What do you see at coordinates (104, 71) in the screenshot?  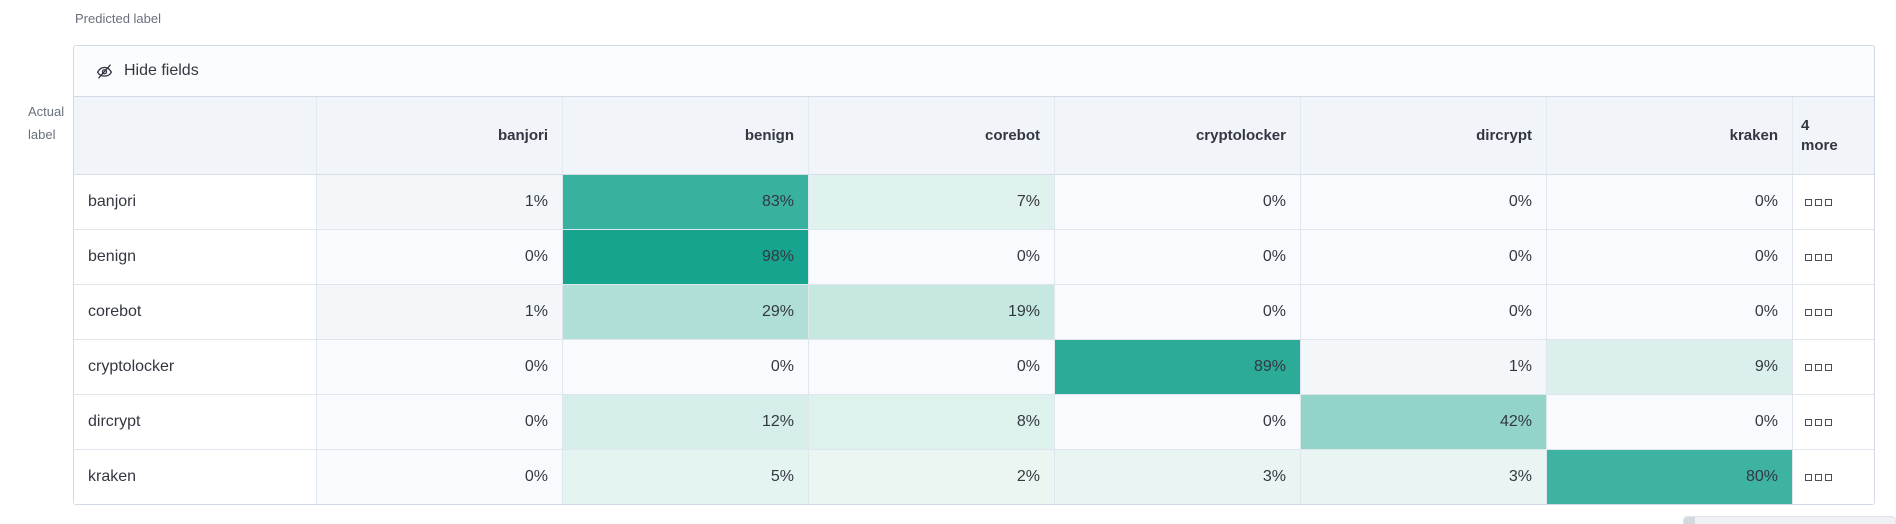 I see `eye-closed-icon` at bounding box center [104, 71].